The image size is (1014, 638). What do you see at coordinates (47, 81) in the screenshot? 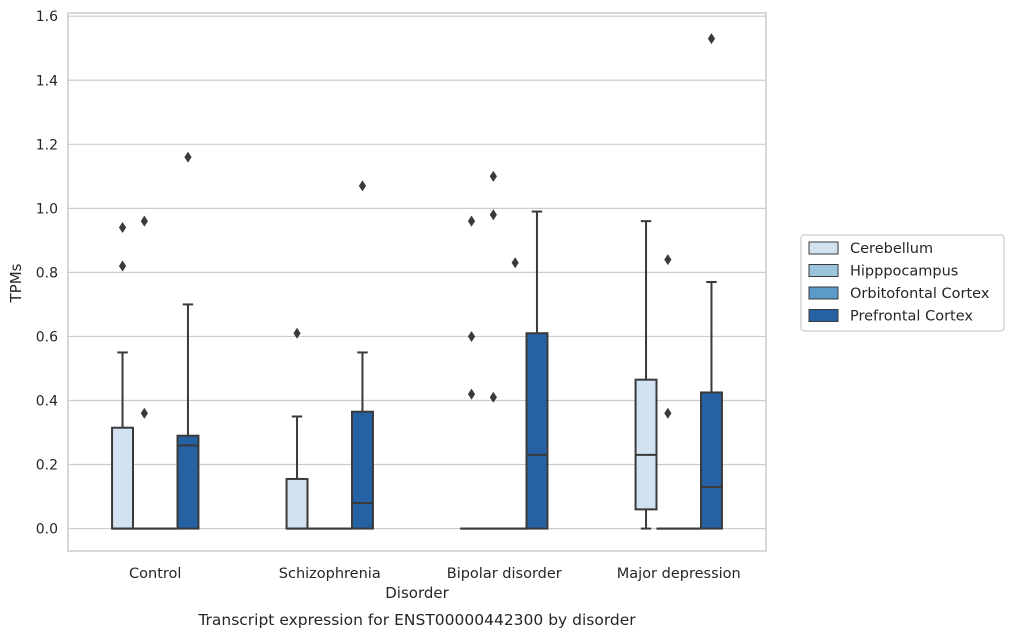
I see `y-tick-label: 1.4` at bounding box center [47, 81].